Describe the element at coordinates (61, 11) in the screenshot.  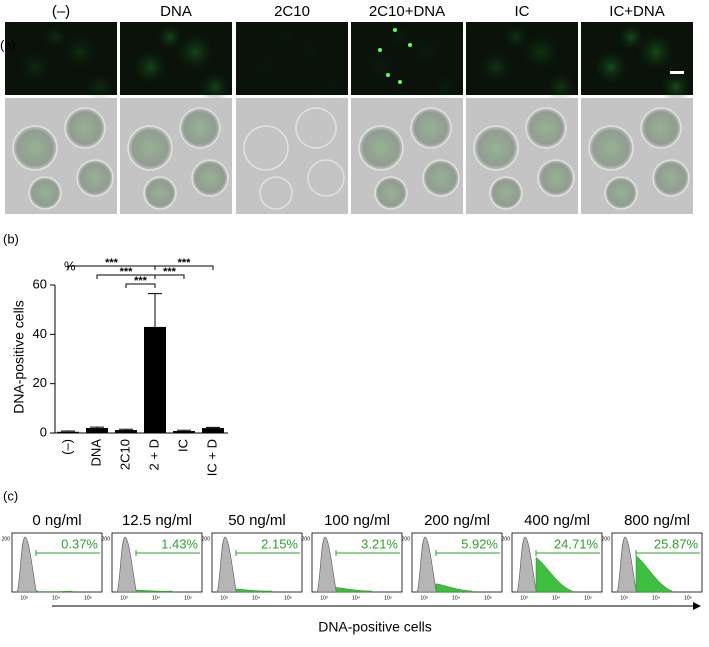
I see `column-header: (–)` at that location.